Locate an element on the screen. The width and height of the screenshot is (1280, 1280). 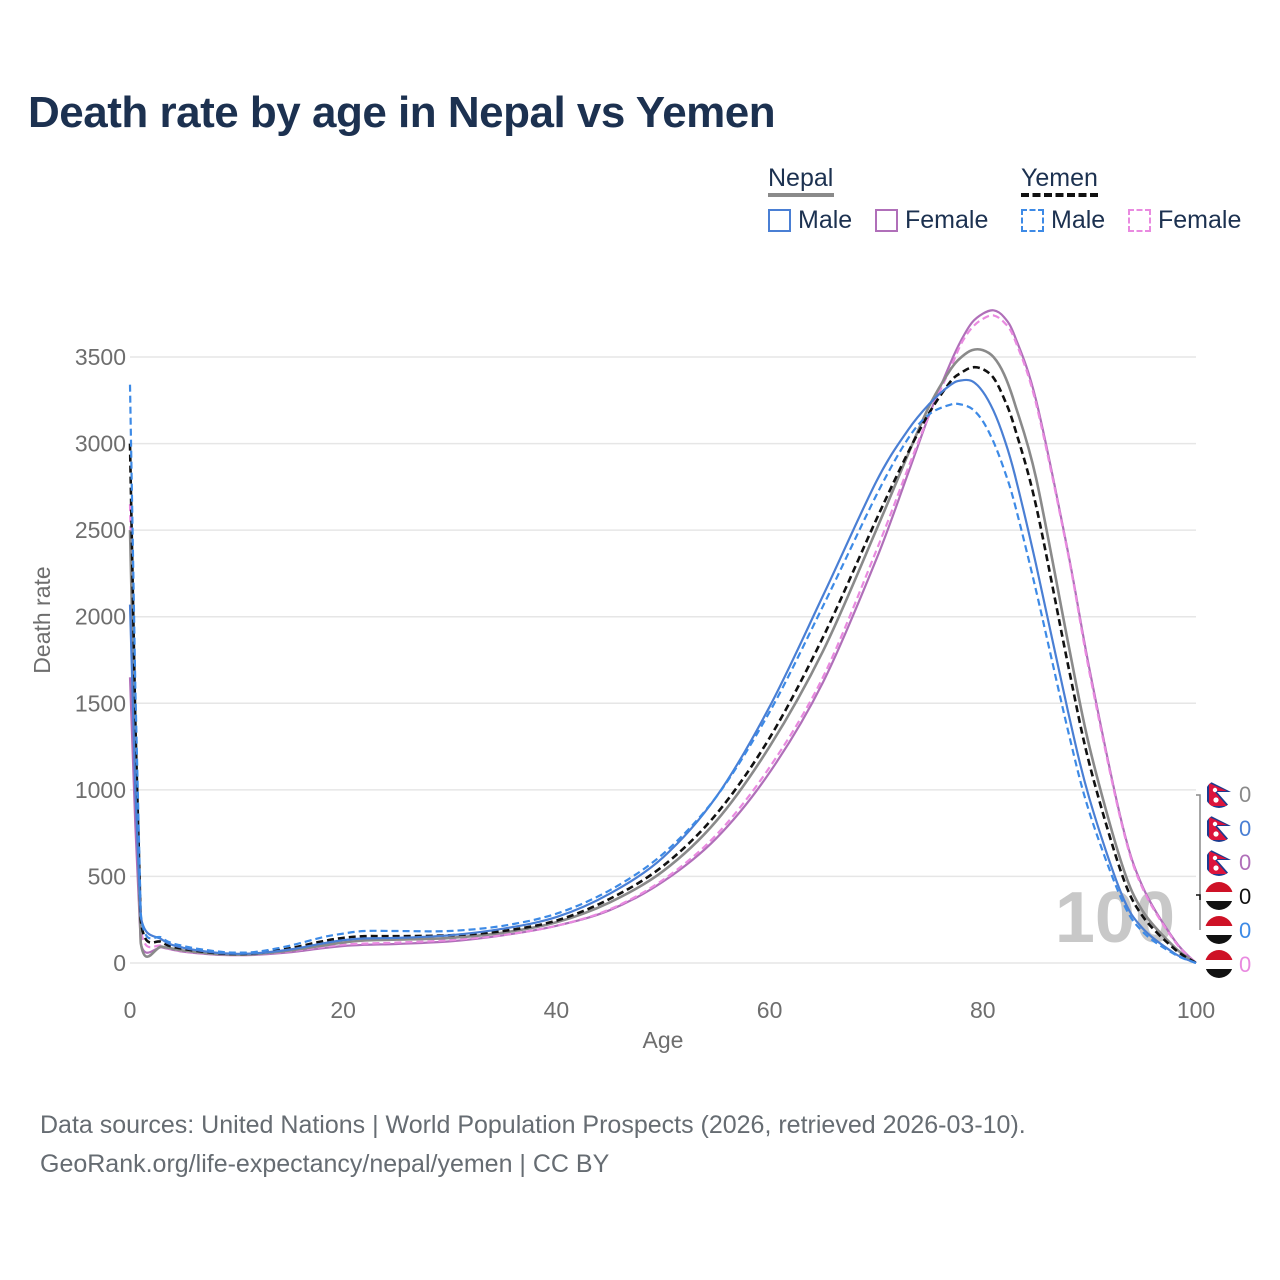
legend-yemen-female-swatch is located at coordinates (1139, 220).